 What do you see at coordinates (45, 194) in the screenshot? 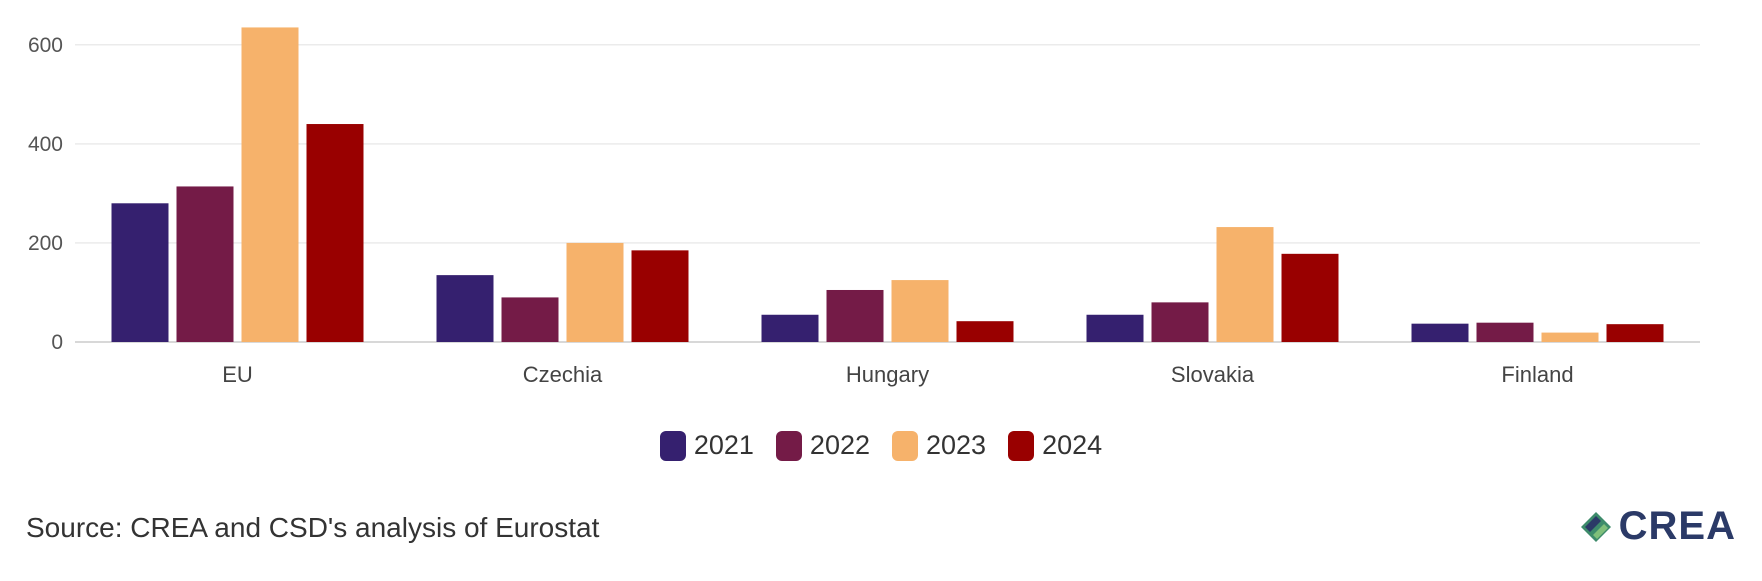
I see `y-axis-ticks: 0 200 400 600` at bounding box center [45, 194].